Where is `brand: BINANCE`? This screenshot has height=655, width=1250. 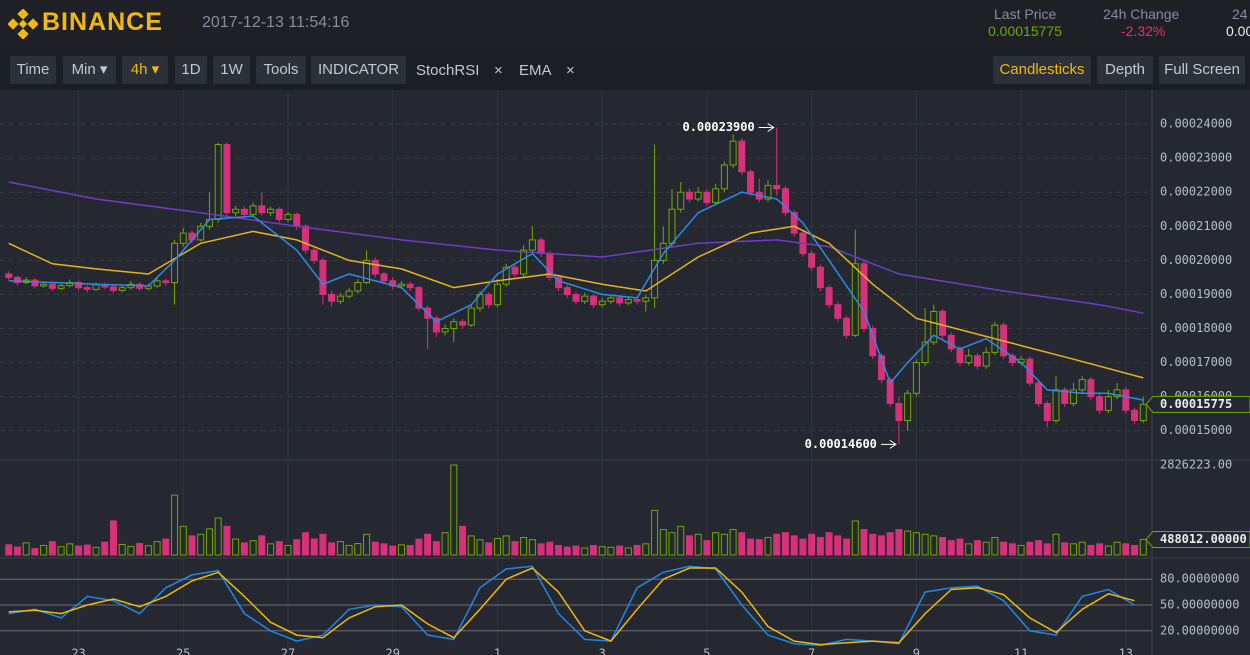 brand: BINANCE is located at coordinates (102, 22).